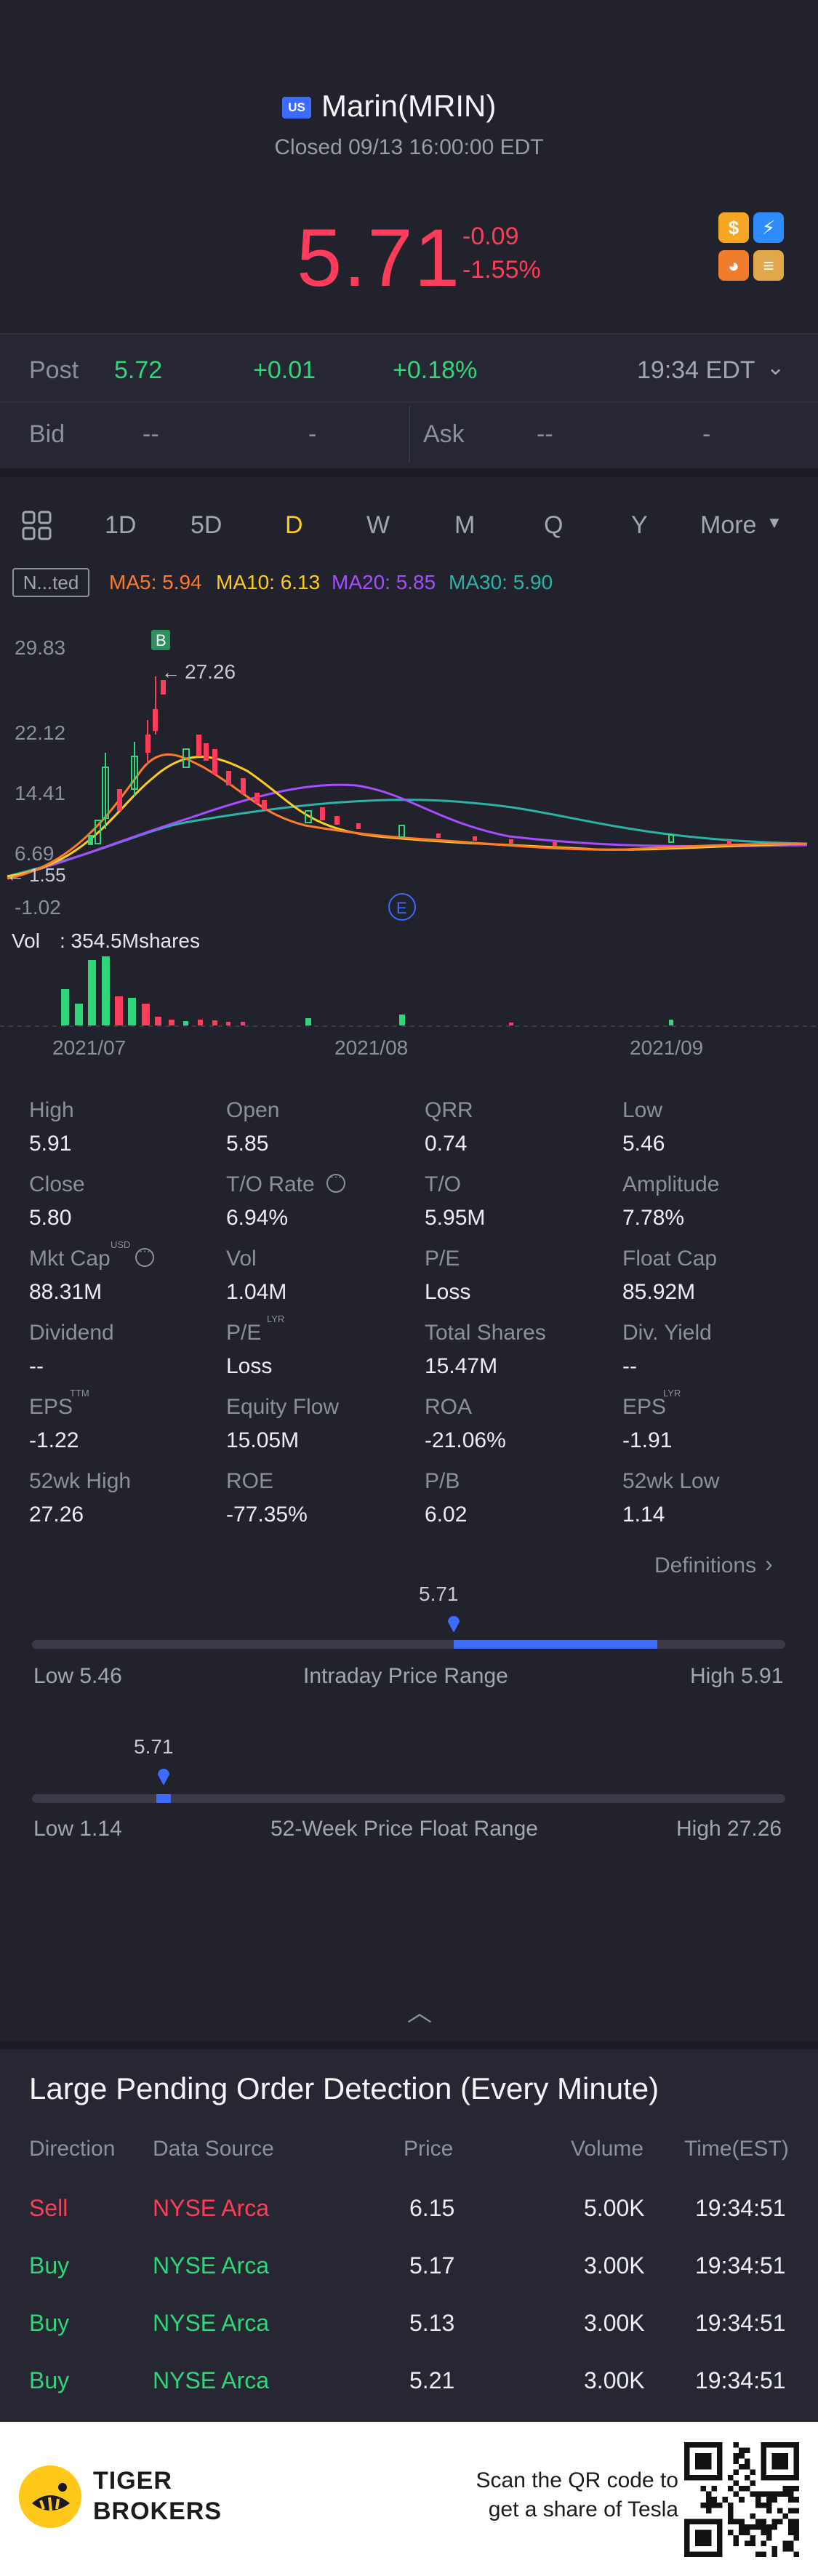 The image size is (818, 2576). Describe the element at coordinates (444, 434) in the screenshot. I see `ask-label: Ask` at that location.